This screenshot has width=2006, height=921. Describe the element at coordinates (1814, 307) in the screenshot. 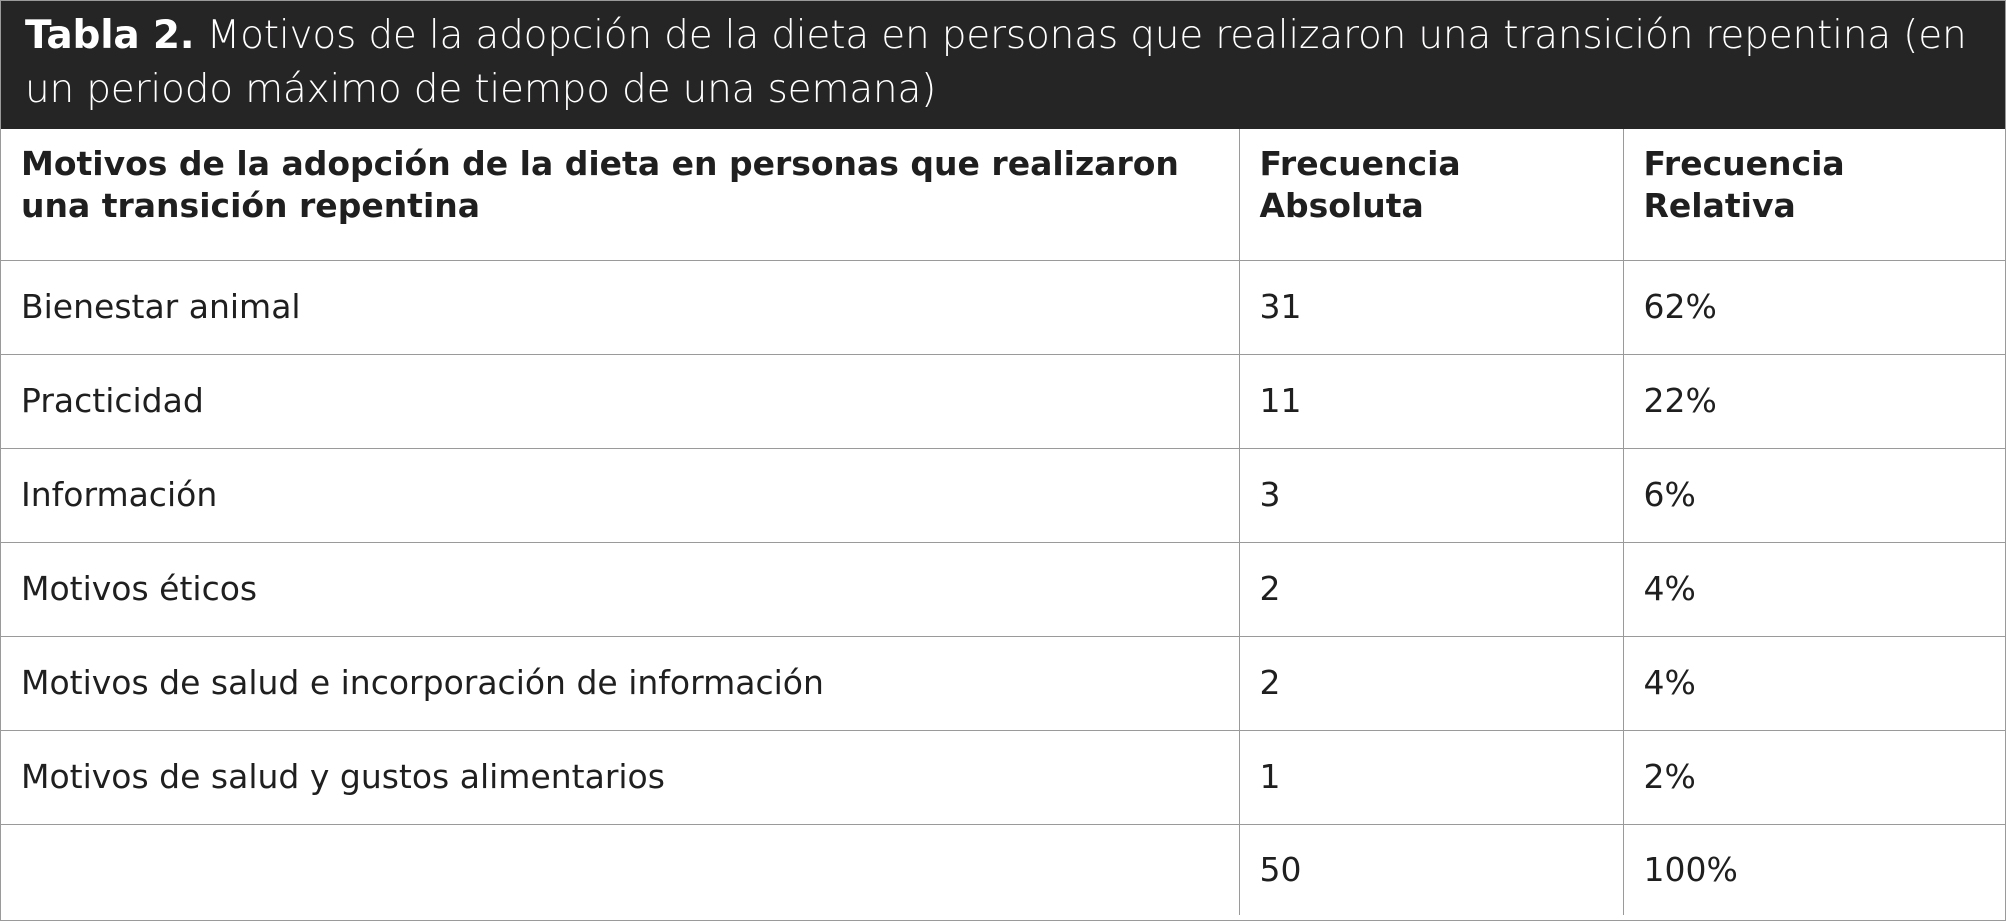

I see `cell-relativa: 62%` at that location.